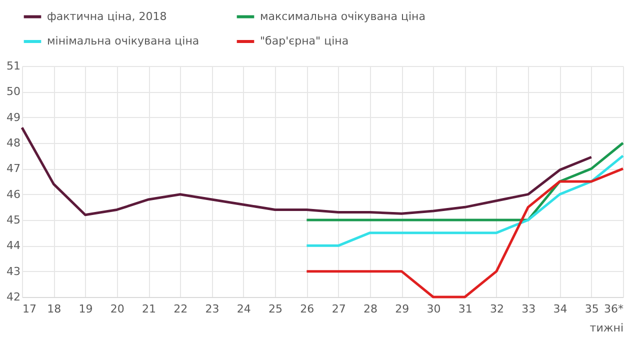 Image resolution: width=639 pixels, height=337 pixels. I want to click on x-tick-label: 17, so click(29, 309).